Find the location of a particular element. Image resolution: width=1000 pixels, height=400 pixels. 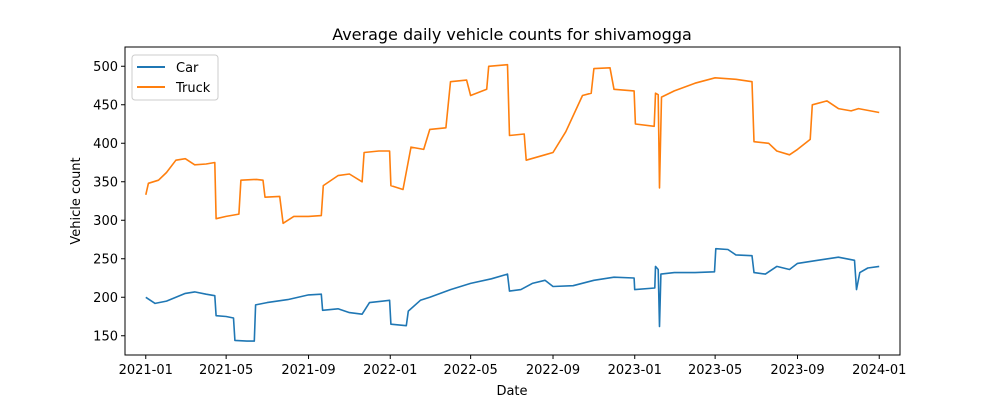

y-axis-label: Vehicle count is located at coordinates (76, 200).